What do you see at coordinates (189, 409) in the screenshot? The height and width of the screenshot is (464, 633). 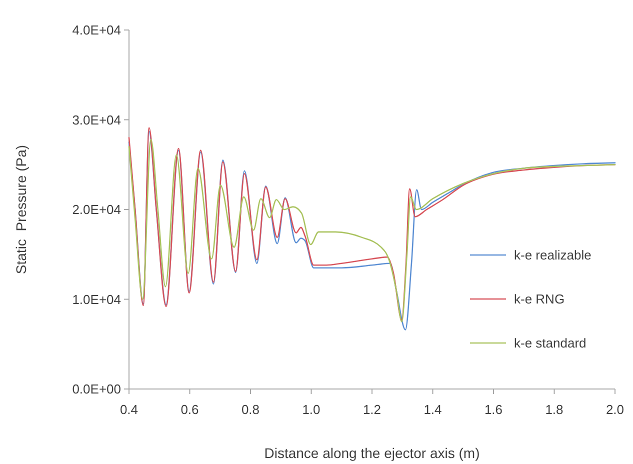 I see `x-tick-label: 0.6` at bounding box center [189, 409].